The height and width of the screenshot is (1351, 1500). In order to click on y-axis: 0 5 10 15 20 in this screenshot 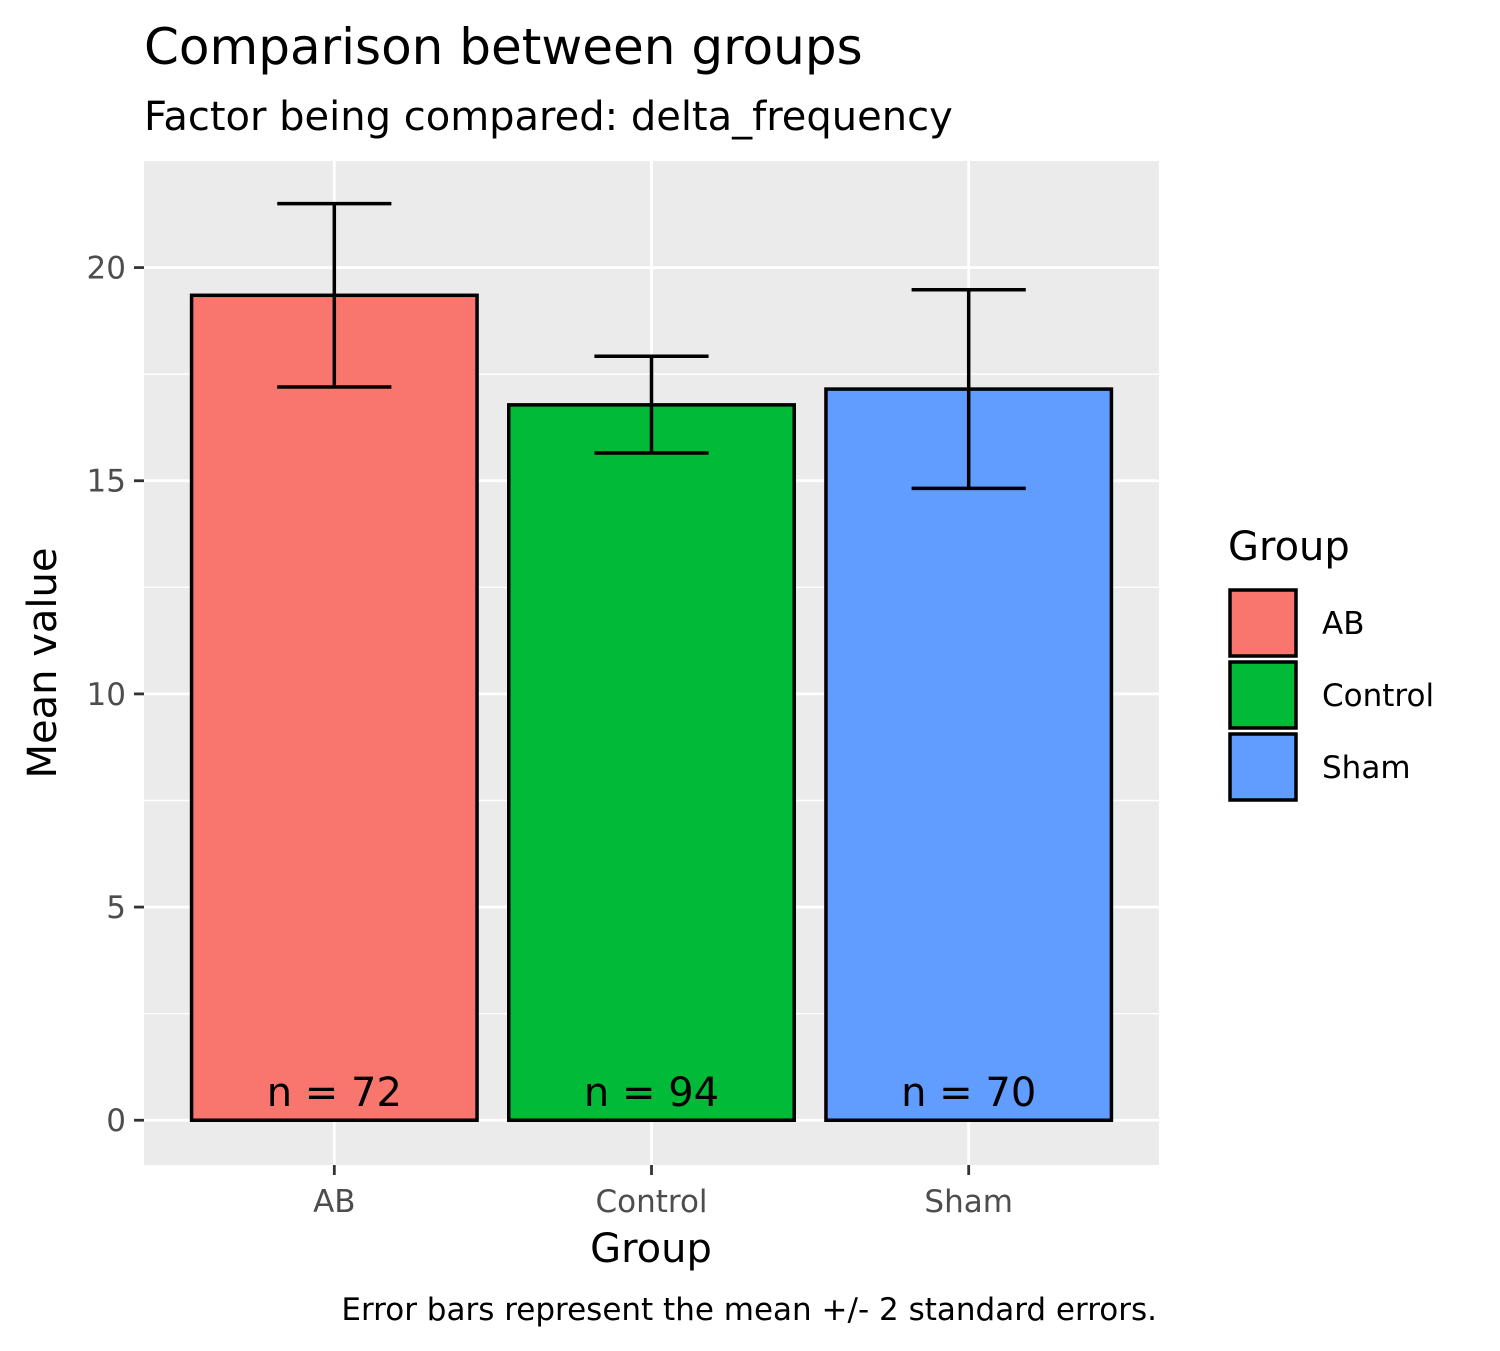, I will do `click(115, 695)`.